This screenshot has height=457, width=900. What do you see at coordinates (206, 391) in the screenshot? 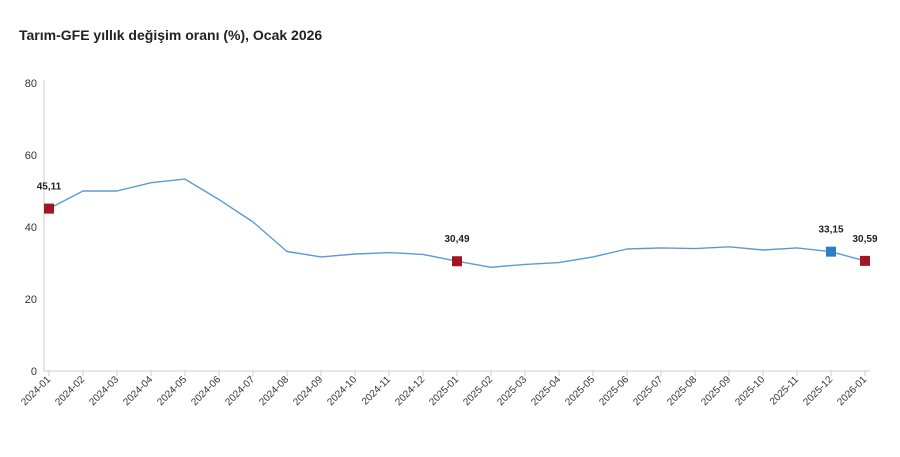
I see `x-tick-label: 2024-06` at bounding box center [206, 391].